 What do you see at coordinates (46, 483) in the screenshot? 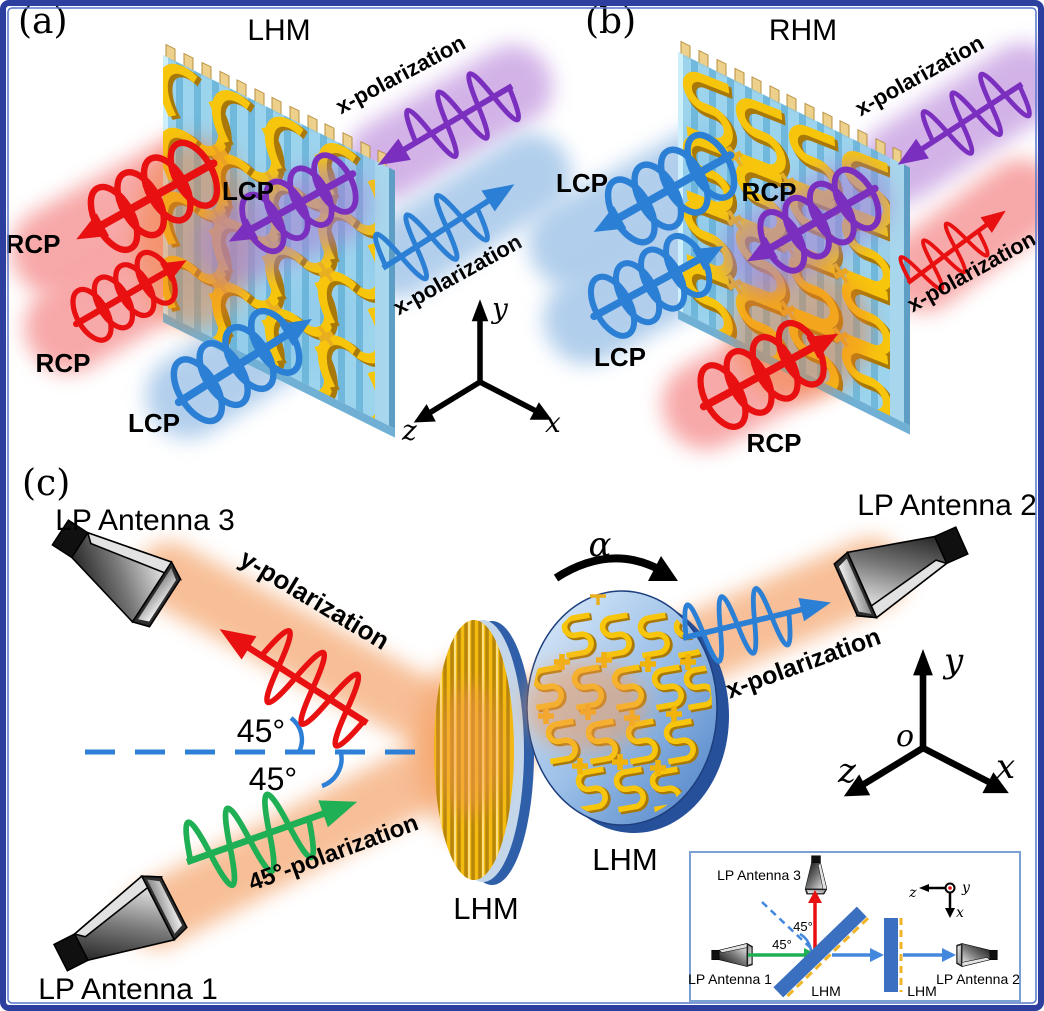
I see `panel-c-label: (c)` at bounding box center [46, 483].